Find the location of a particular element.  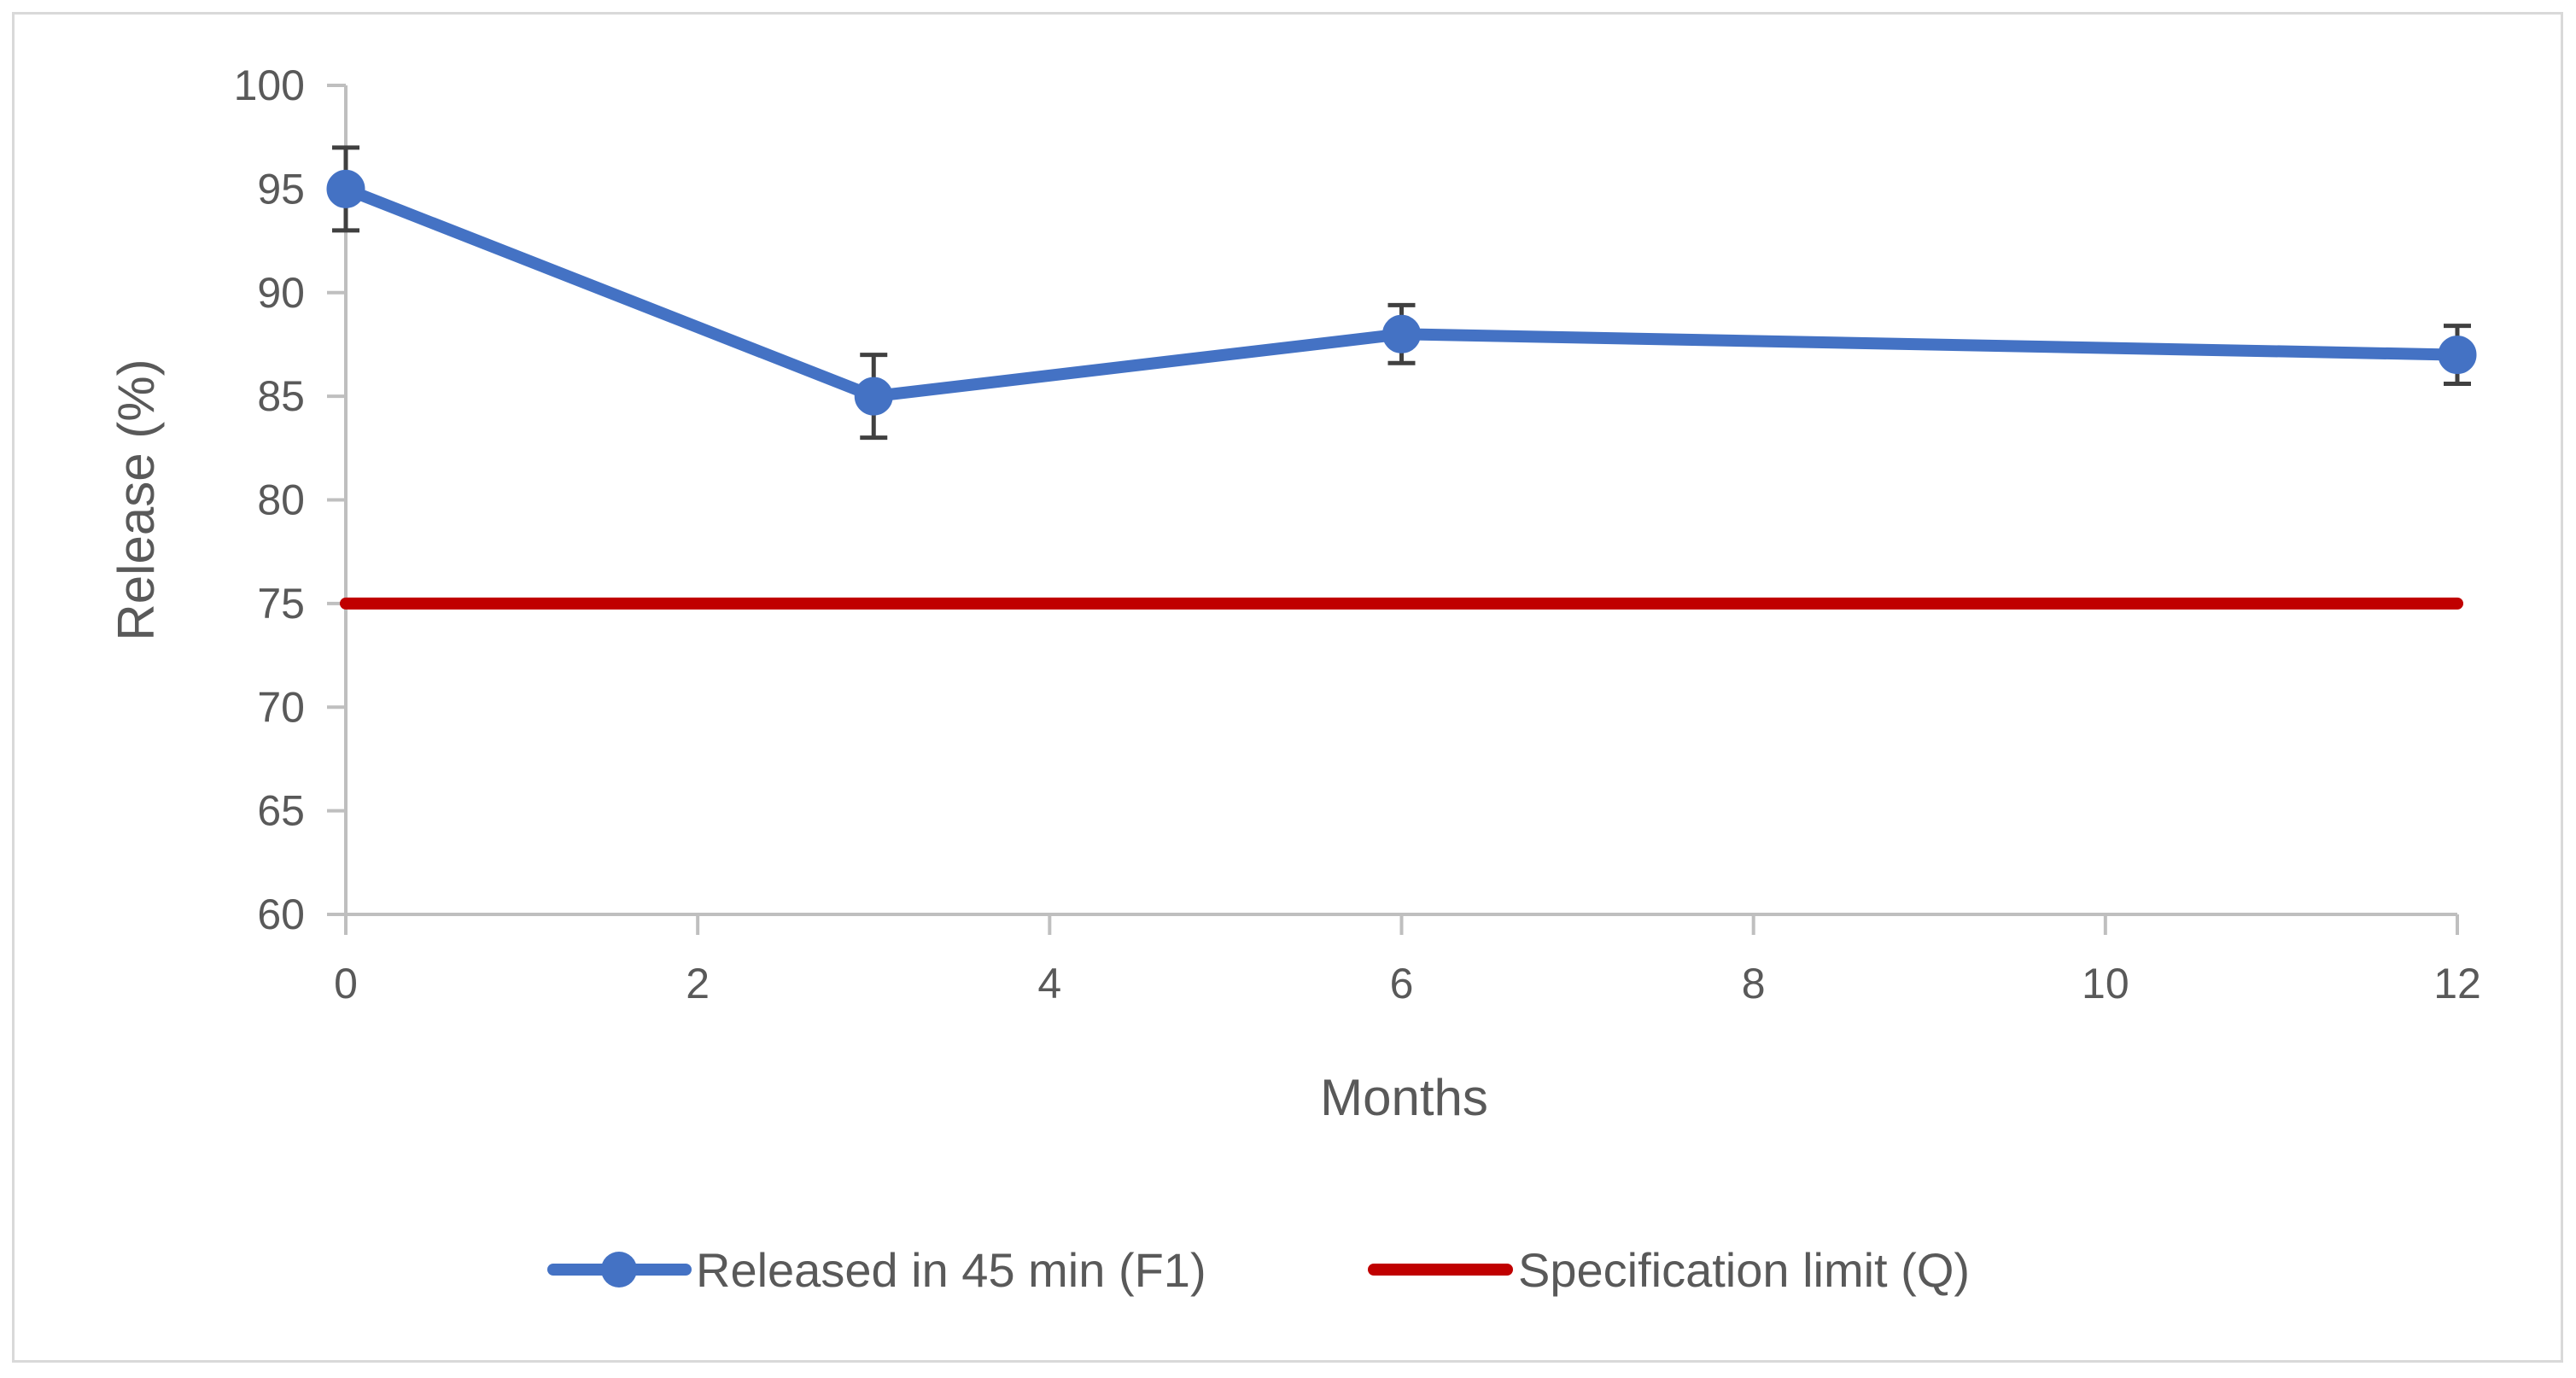

x-axis-title: Months is located at coordinates (1404, 1097).